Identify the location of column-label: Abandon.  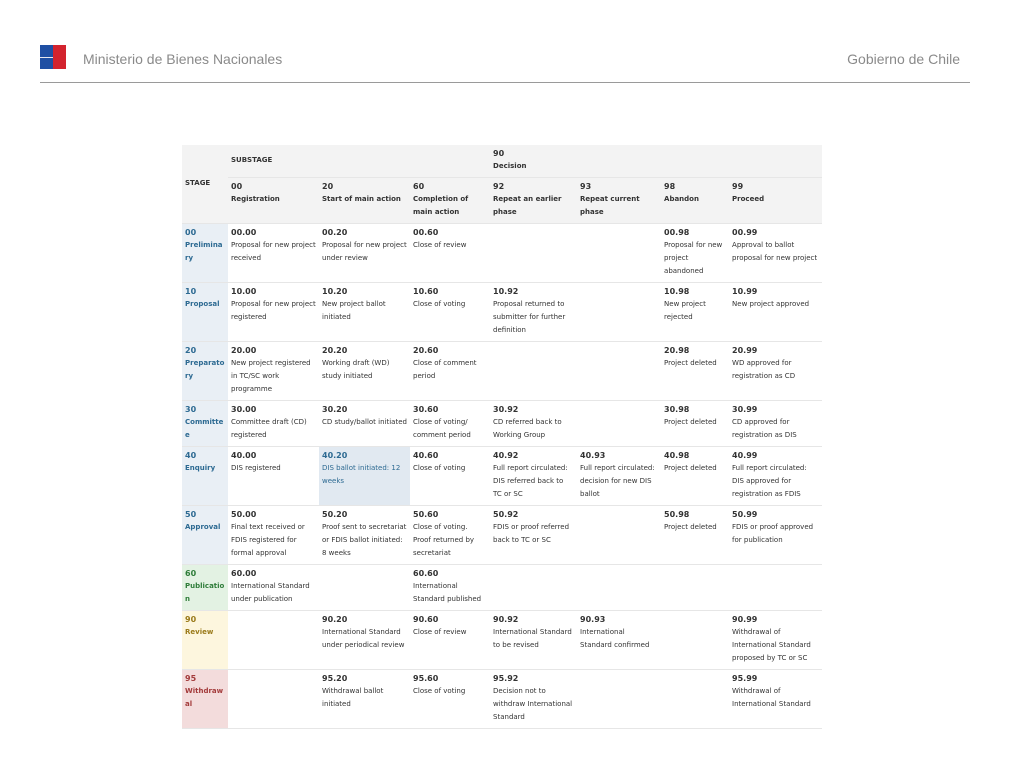
(681, 199).